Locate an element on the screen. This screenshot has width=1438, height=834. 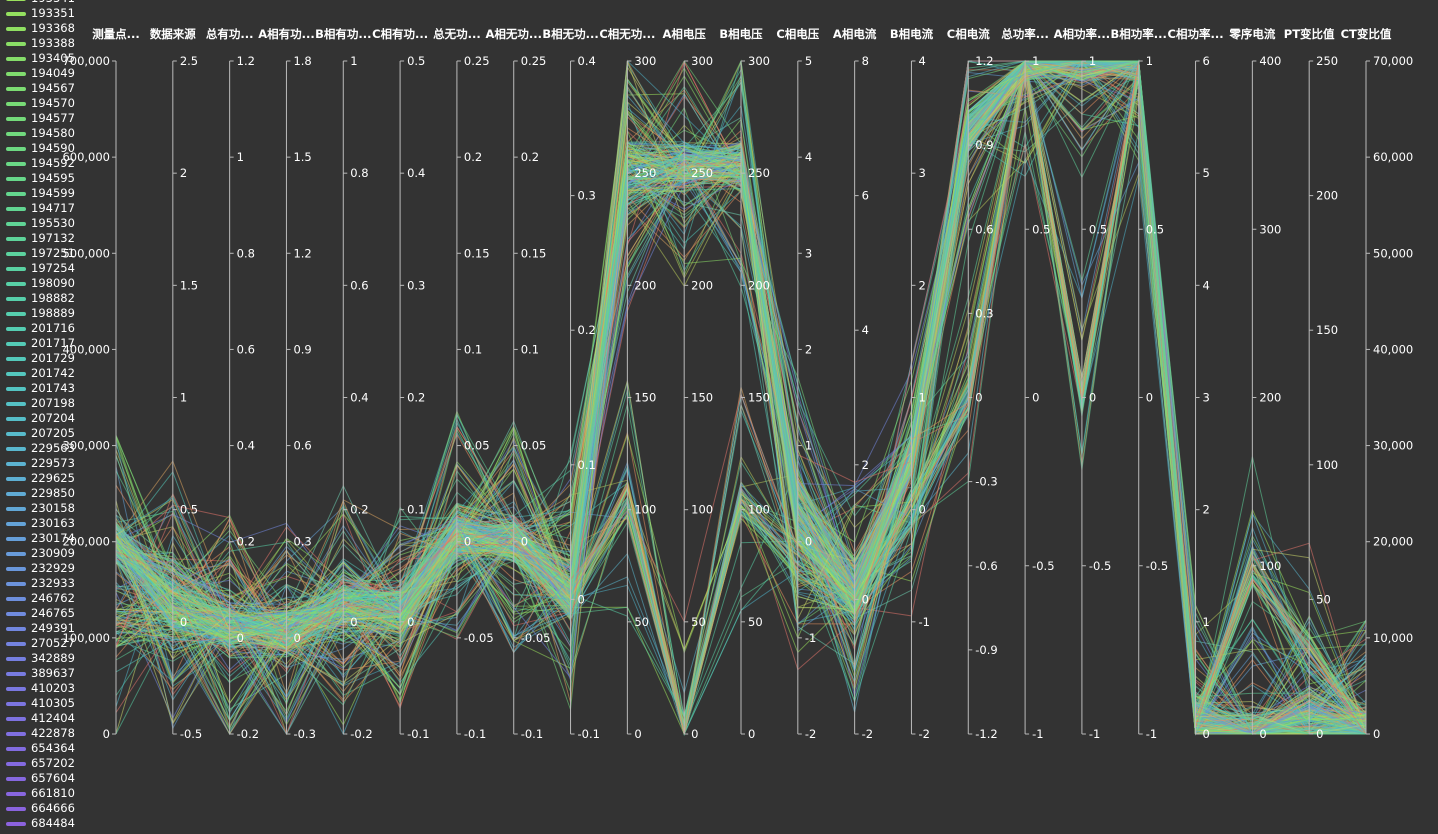
legend-item: 230163 is located at coordinates (40, 523).